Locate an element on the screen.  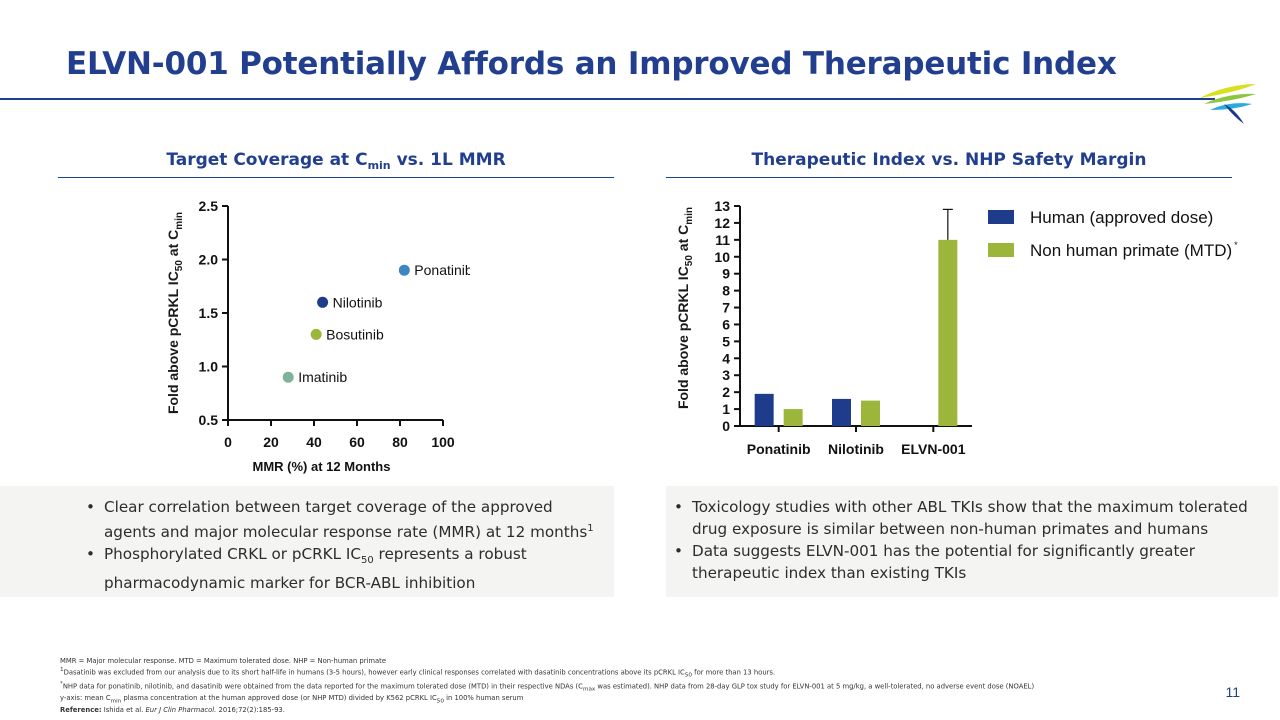
y-tick-label: 6 is located at coordinates (726, 324).